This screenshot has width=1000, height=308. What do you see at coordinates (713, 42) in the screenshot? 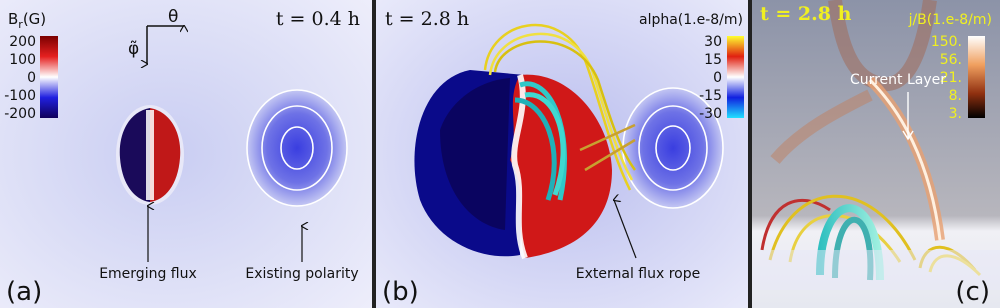
I see `colorbar-tick-label: 30` at bounding box center [713, 42].